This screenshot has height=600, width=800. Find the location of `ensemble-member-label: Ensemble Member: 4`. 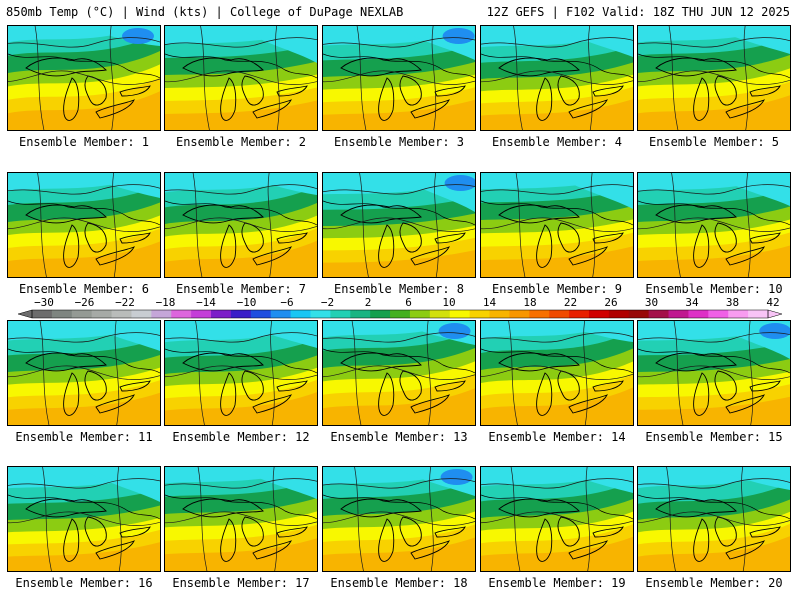

ensemble-member-label: Ensemble Member: 4 is located at coordinates (557, 142).